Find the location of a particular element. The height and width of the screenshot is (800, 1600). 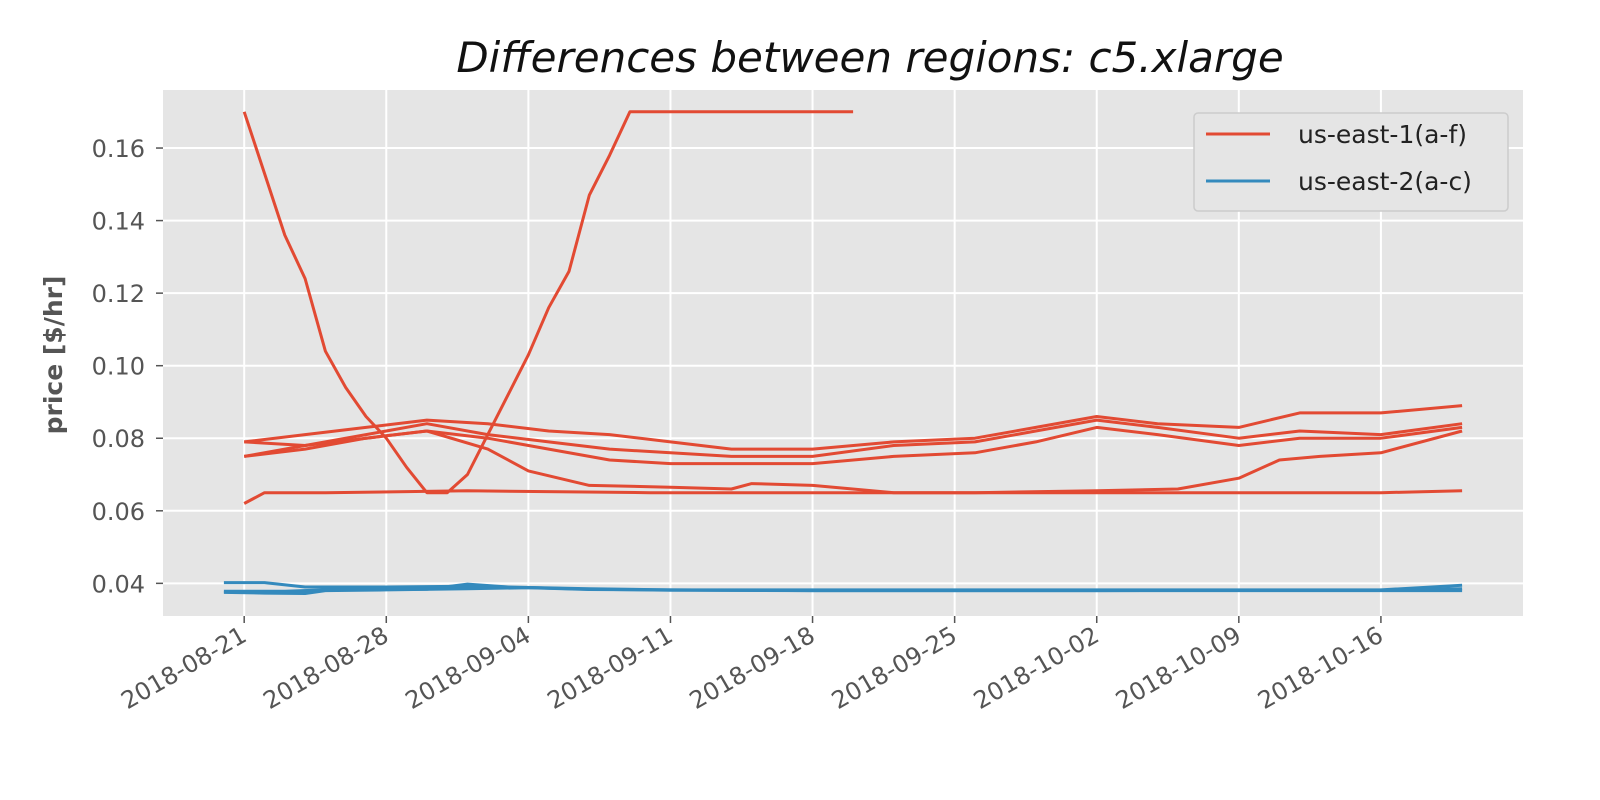

chart-title: Differences between regions: c5.xlarge is located at coordinates (869, 57).